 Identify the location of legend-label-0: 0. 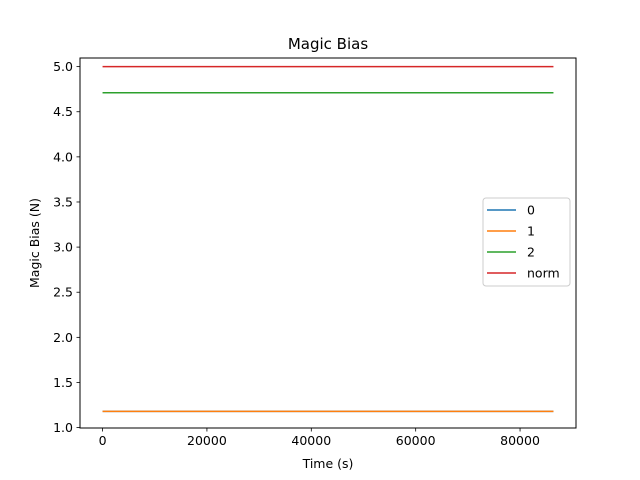
(531, 210).